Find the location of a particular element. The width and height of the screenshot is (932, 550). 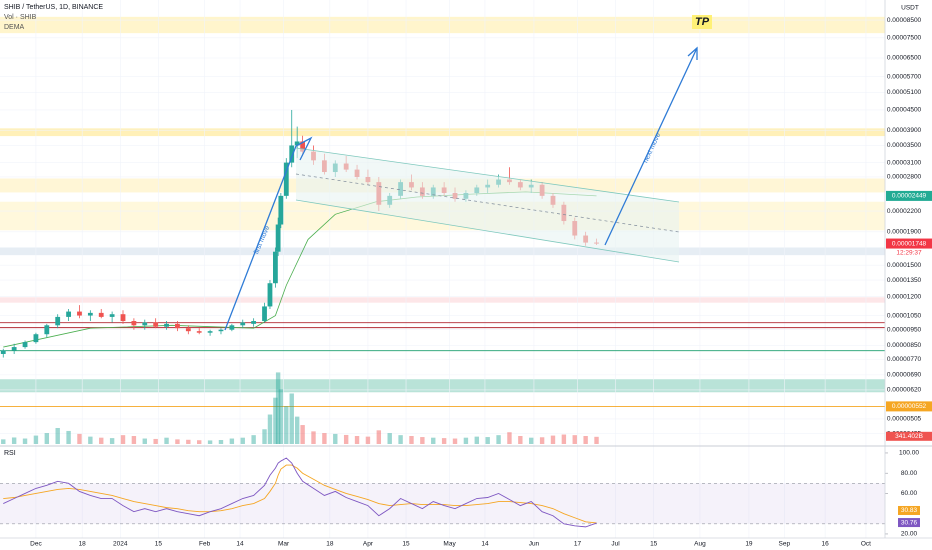

y-tick-label: 0.00001500 is located at coordinates (904, 265).